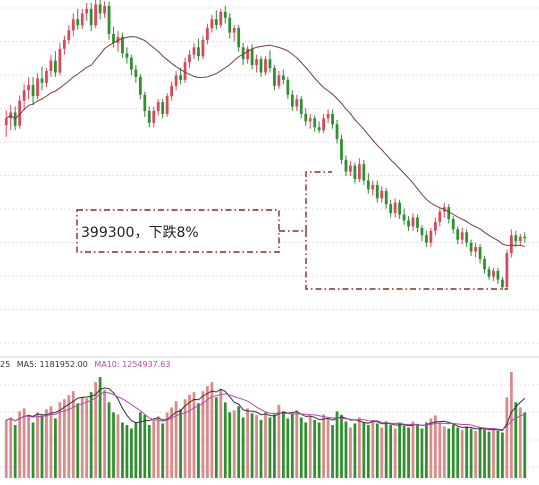 The image size is (539, 485). What do you see at coordinates (5, 364) in the screenshot?
I see `volume-legend-period: 25` at bounding box center [5, 364].